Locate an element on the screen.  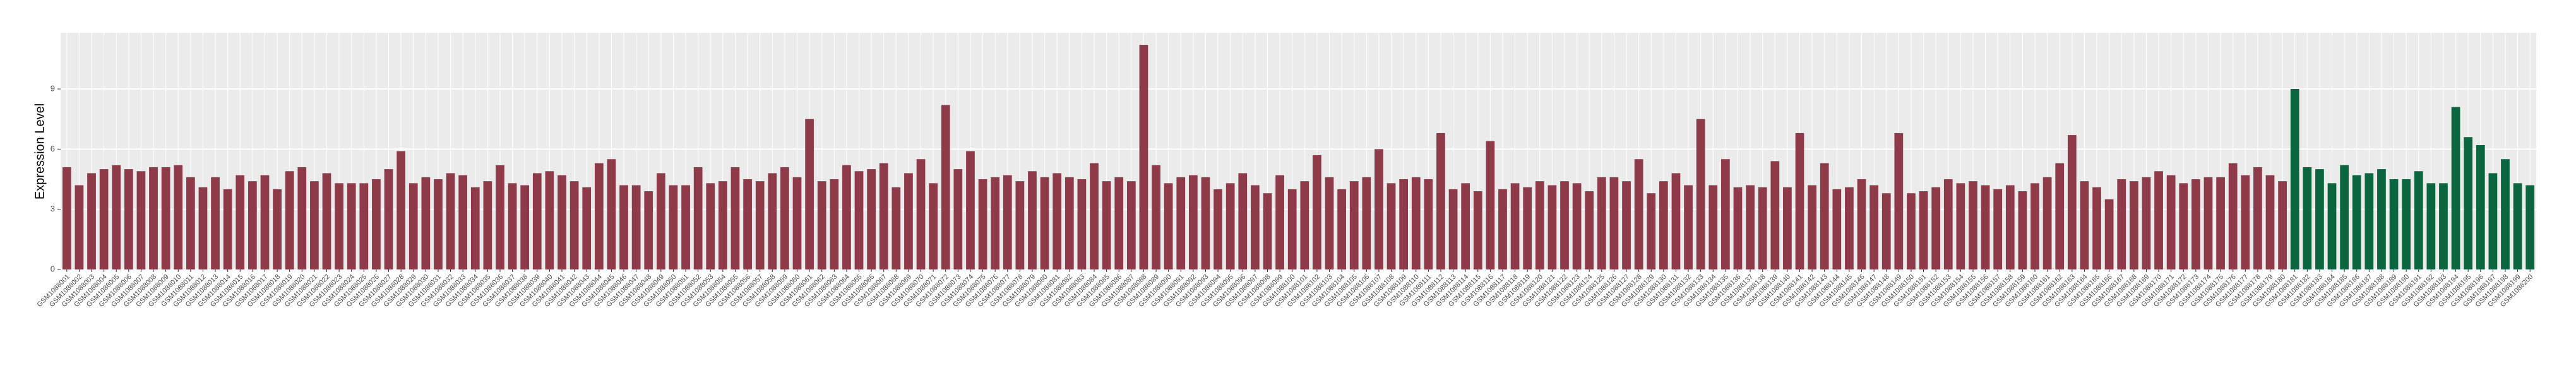
y-tick-label: 0 is located at coordinates (53, 268).